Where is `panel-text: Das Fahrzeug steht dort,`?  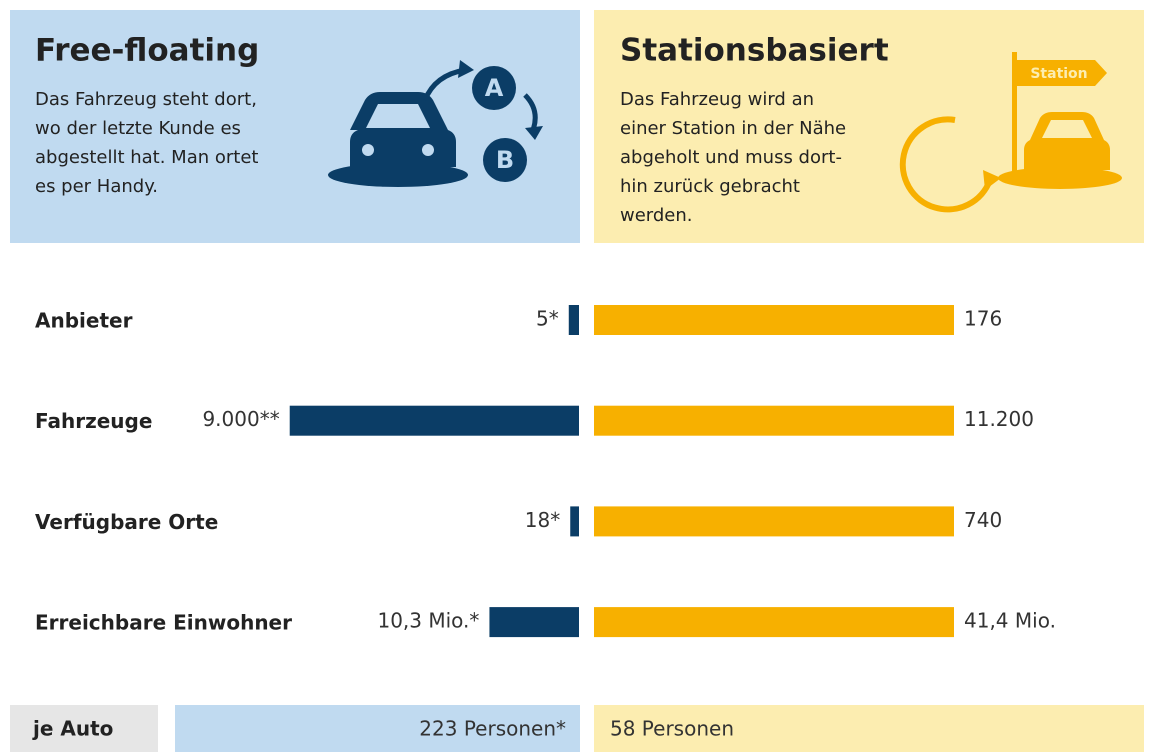 panel-text: Das Fahrzeug steht dort, is located at coordinates (146, 99).